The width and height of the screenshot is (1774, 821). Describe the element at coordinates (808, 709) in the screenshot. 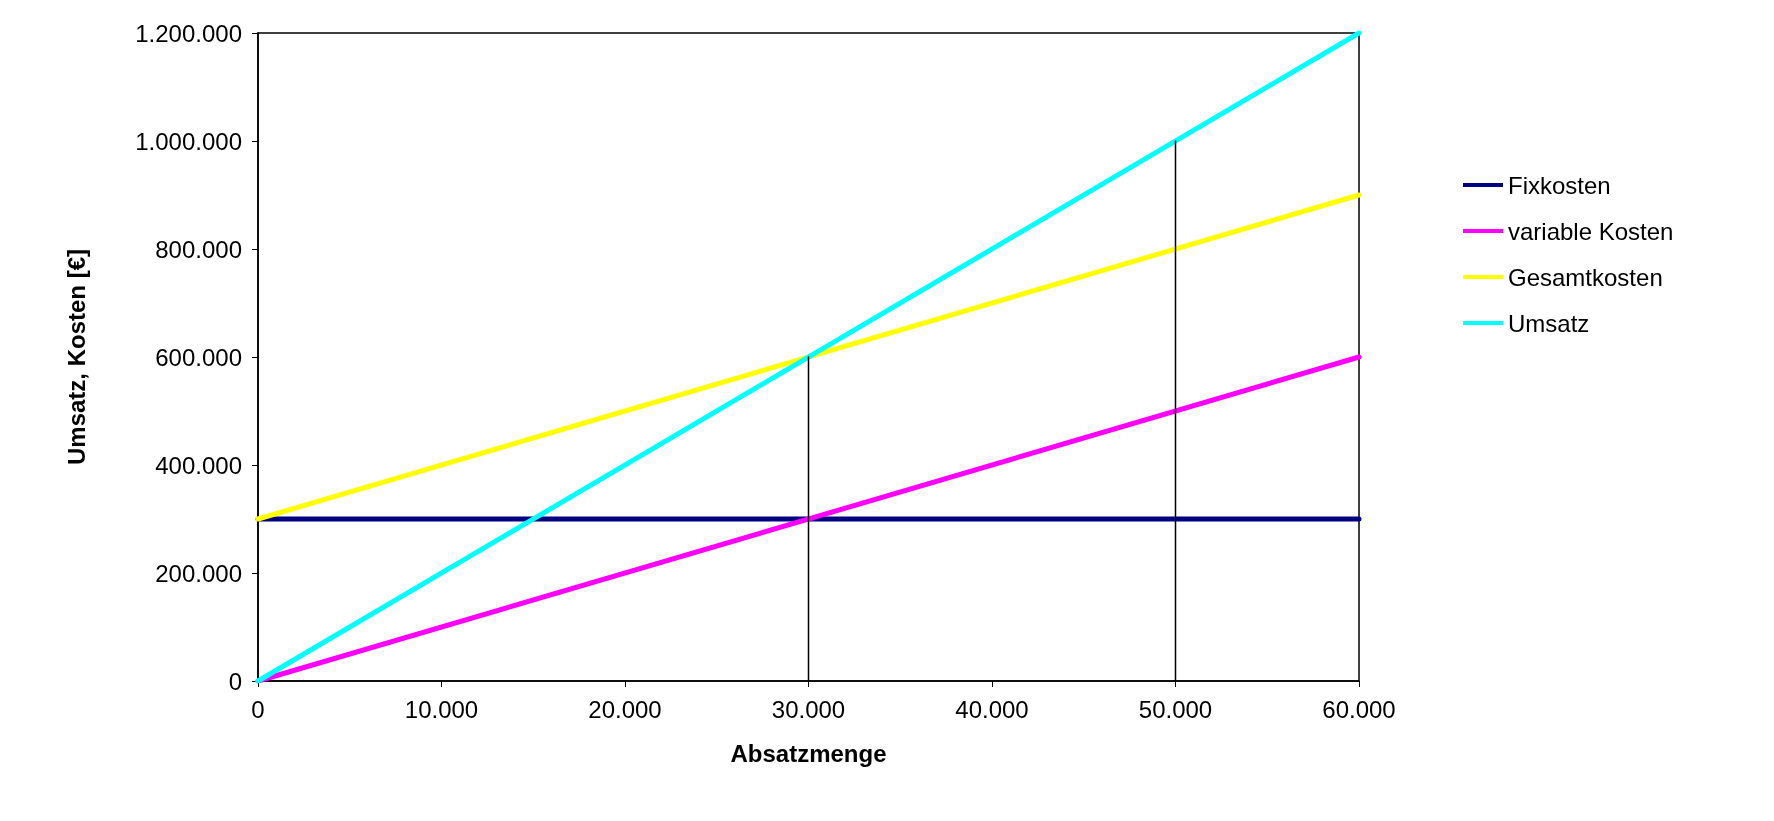

I see `x-tick-label: 30.000` at that location.